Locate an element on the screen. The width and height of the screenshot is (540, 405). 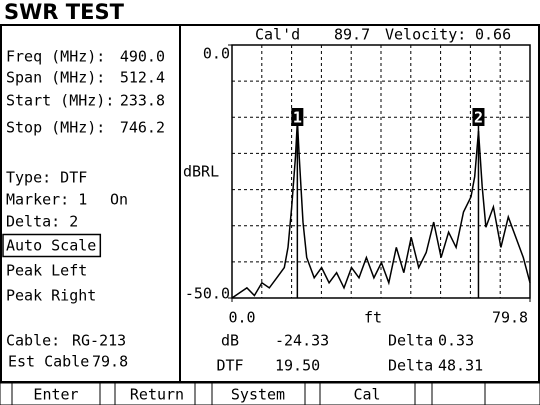
soft-key: Cal is located at coordinates (366, 395).